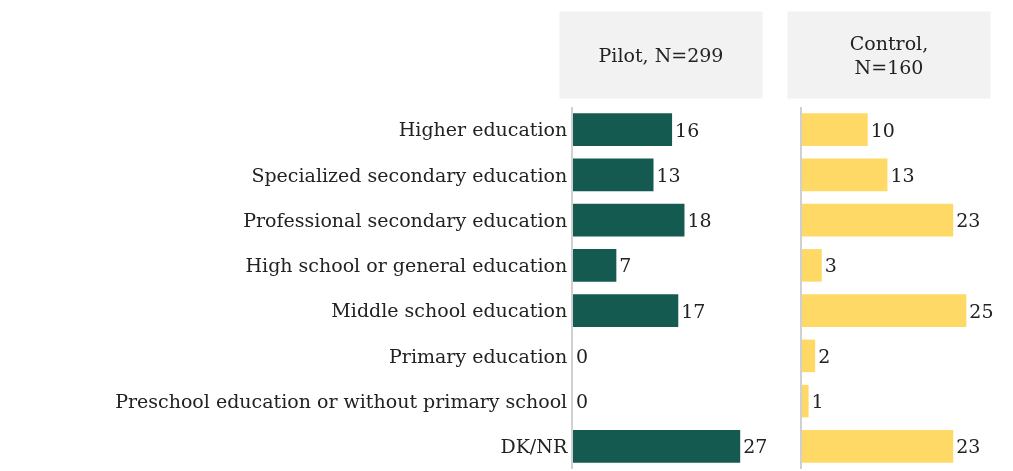  I want to click on y-tick-label: Middle school education, so click(449, 310).